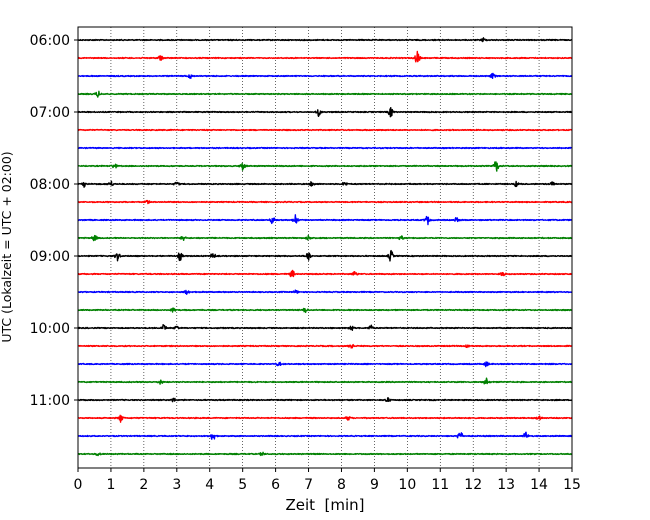 The width and height of the screenshot is (650, 520). Describe the element at coordinates (143, 485) in the screenshot. I see `x-tick-label: 2` at that location.